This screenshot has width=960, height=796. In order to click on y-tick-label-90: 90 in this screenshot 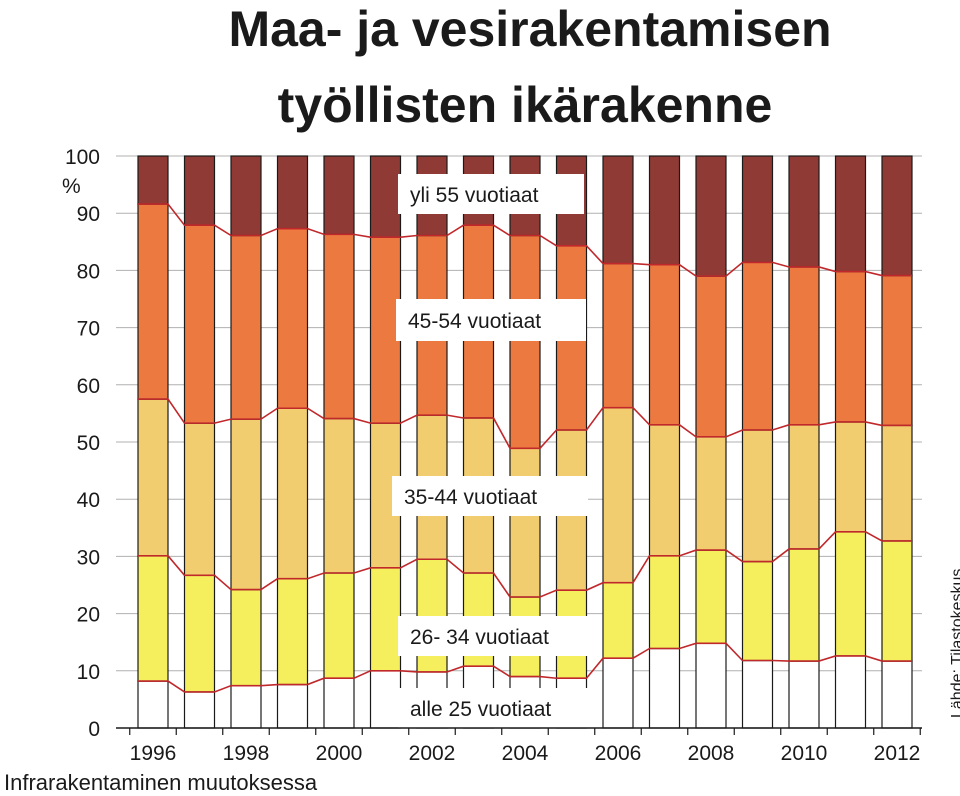, I will do `click(88, 214)`.